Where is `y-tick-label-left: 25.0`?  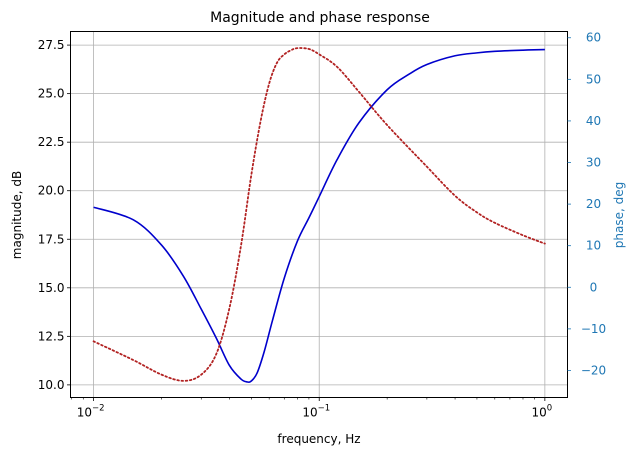
y-tick-label-left: 25.0 is located at coordinates (51, 94).